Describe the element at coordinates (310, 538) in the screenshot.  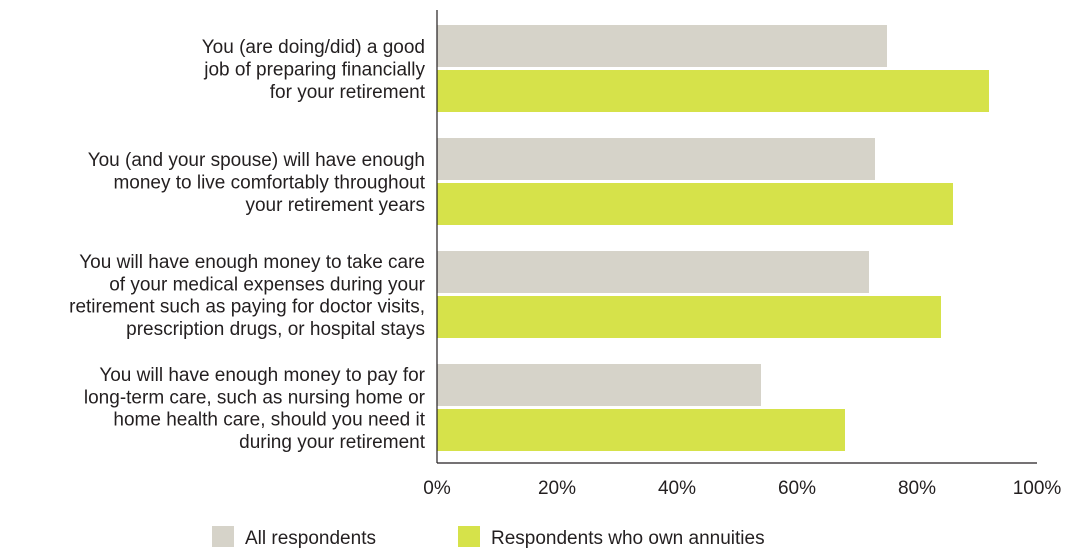
I see `legend-label-1: All respondents` at that location.